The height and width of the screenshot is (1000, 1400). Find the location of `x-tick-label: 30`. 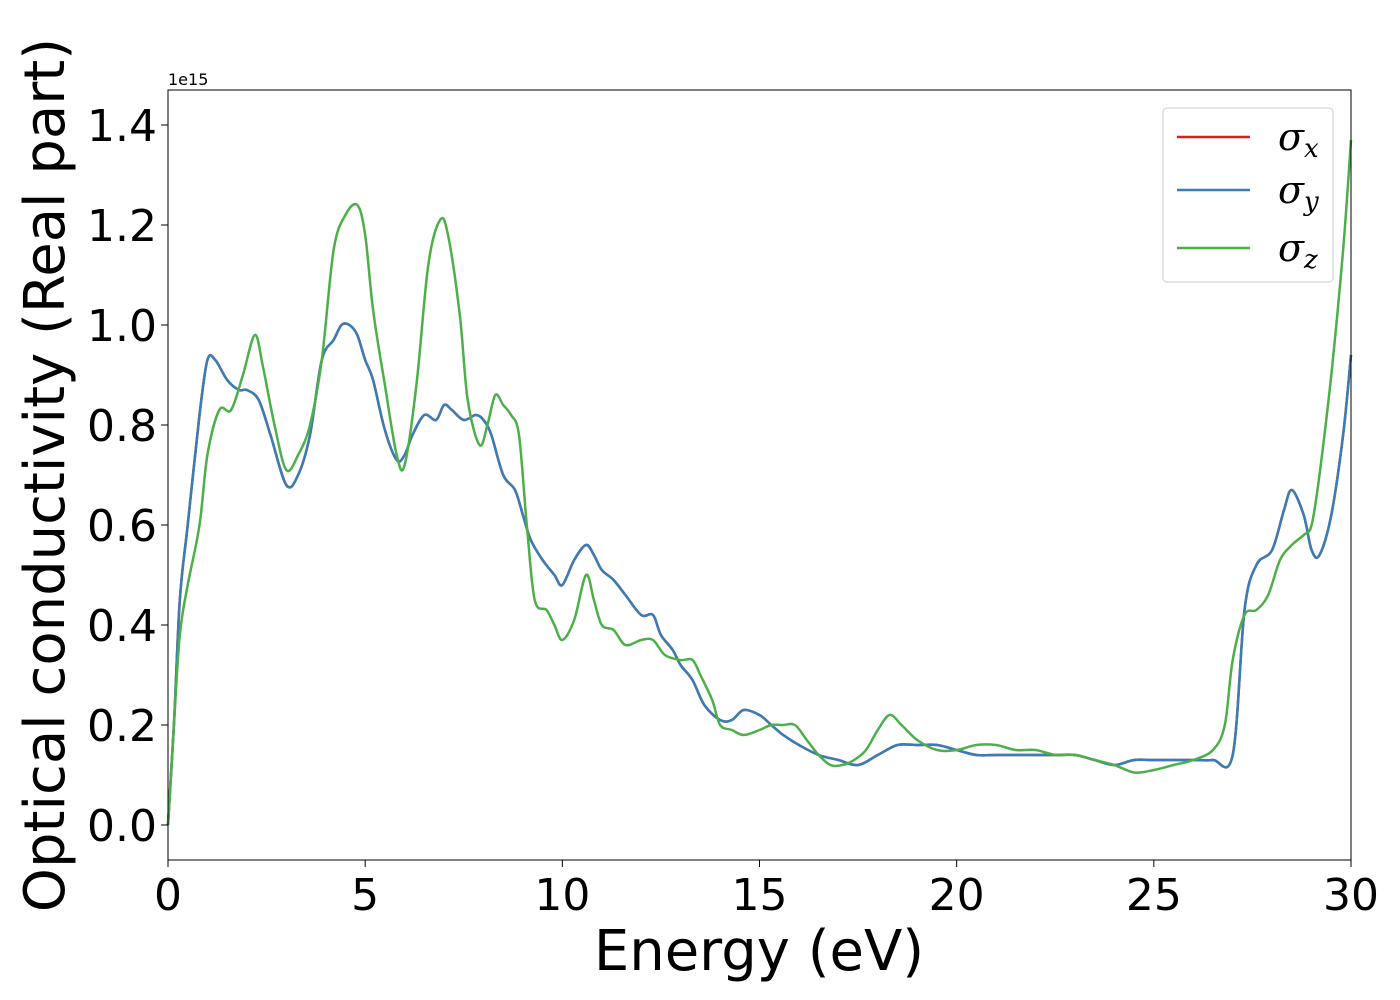

x-tick-label: 30 is located at coordinates (1351, 895).